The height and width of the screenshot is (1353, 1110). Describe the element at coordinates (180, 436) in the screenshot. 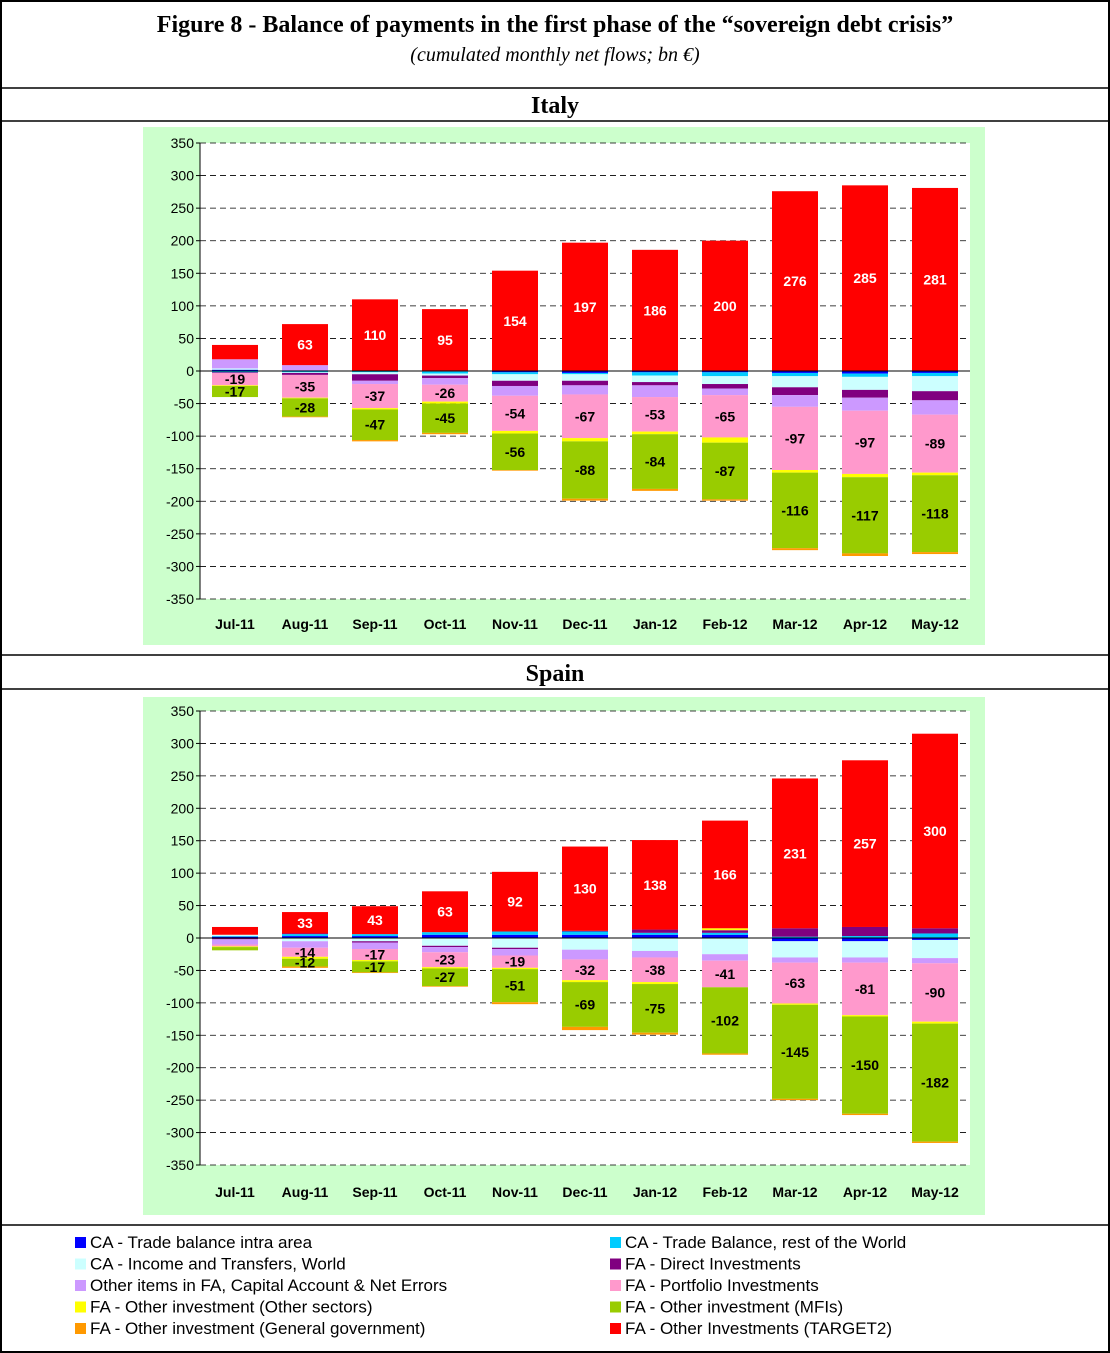

I see `y-tick-label: -100` at that location.